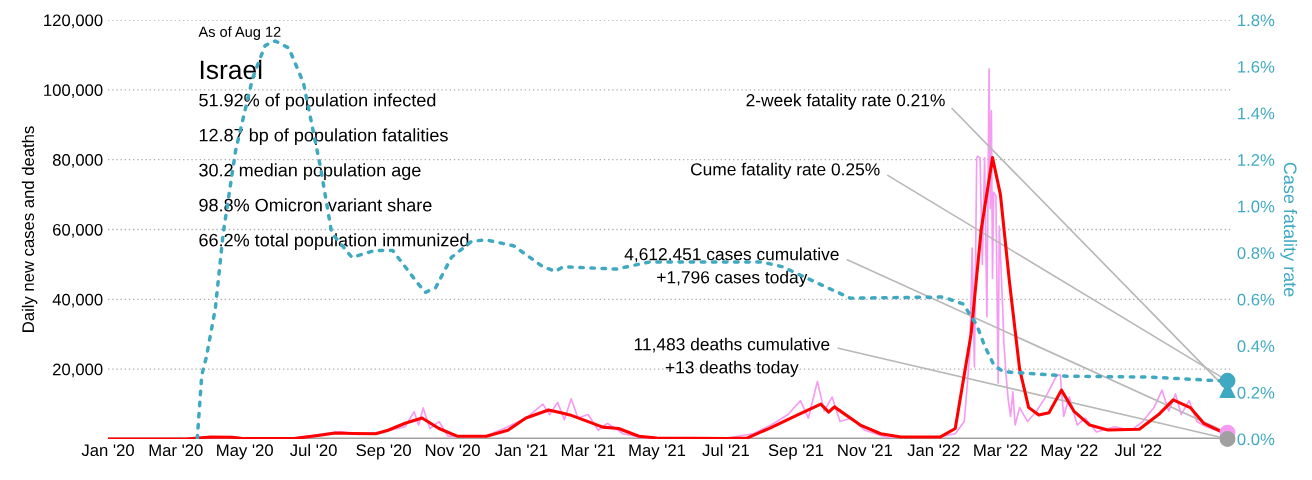  What do you see at coordinates (29, 229) in the screenshot?
I see `y-axis-title: Daily new cases and deaths` at bounding box center [29, 229].